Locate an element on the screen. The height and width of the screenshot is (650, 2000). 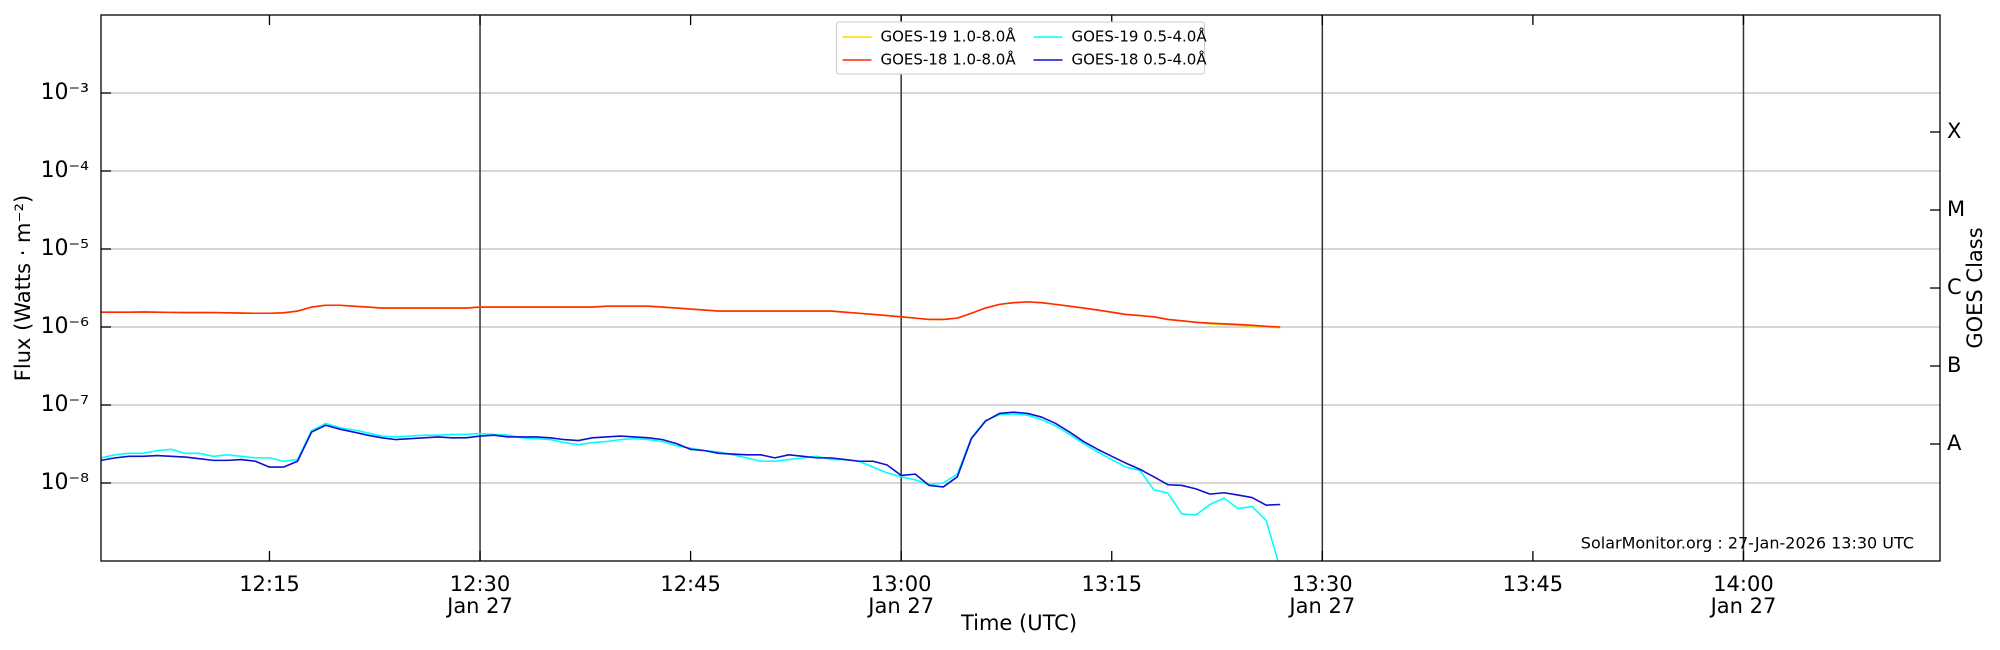
legend-label: GOES-18 1.0-8.0Å is located at coordinates (949, 59).